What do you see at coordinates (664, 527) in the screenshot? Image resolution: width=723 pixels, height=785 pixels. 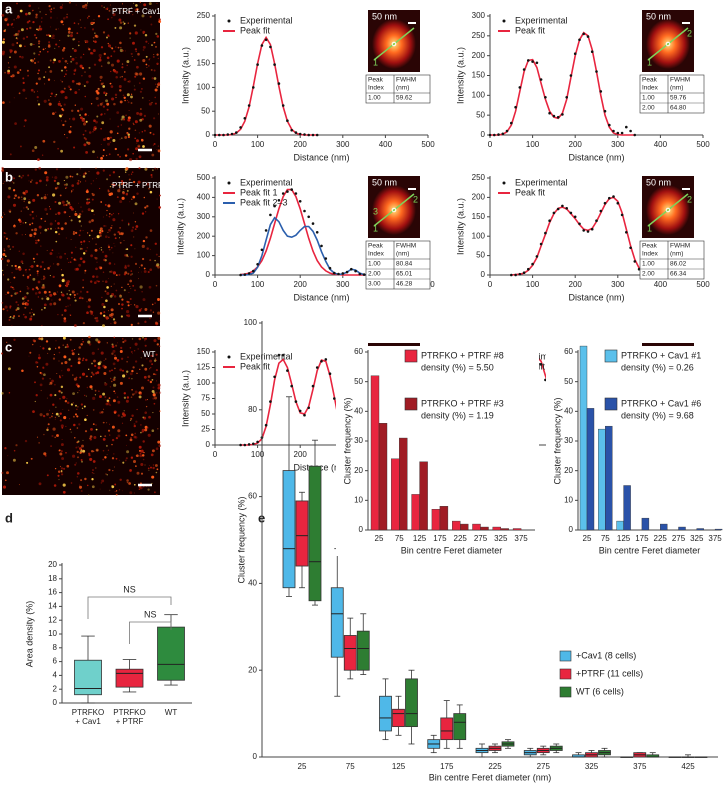 I see `bar` at bounding box center [664, 527].